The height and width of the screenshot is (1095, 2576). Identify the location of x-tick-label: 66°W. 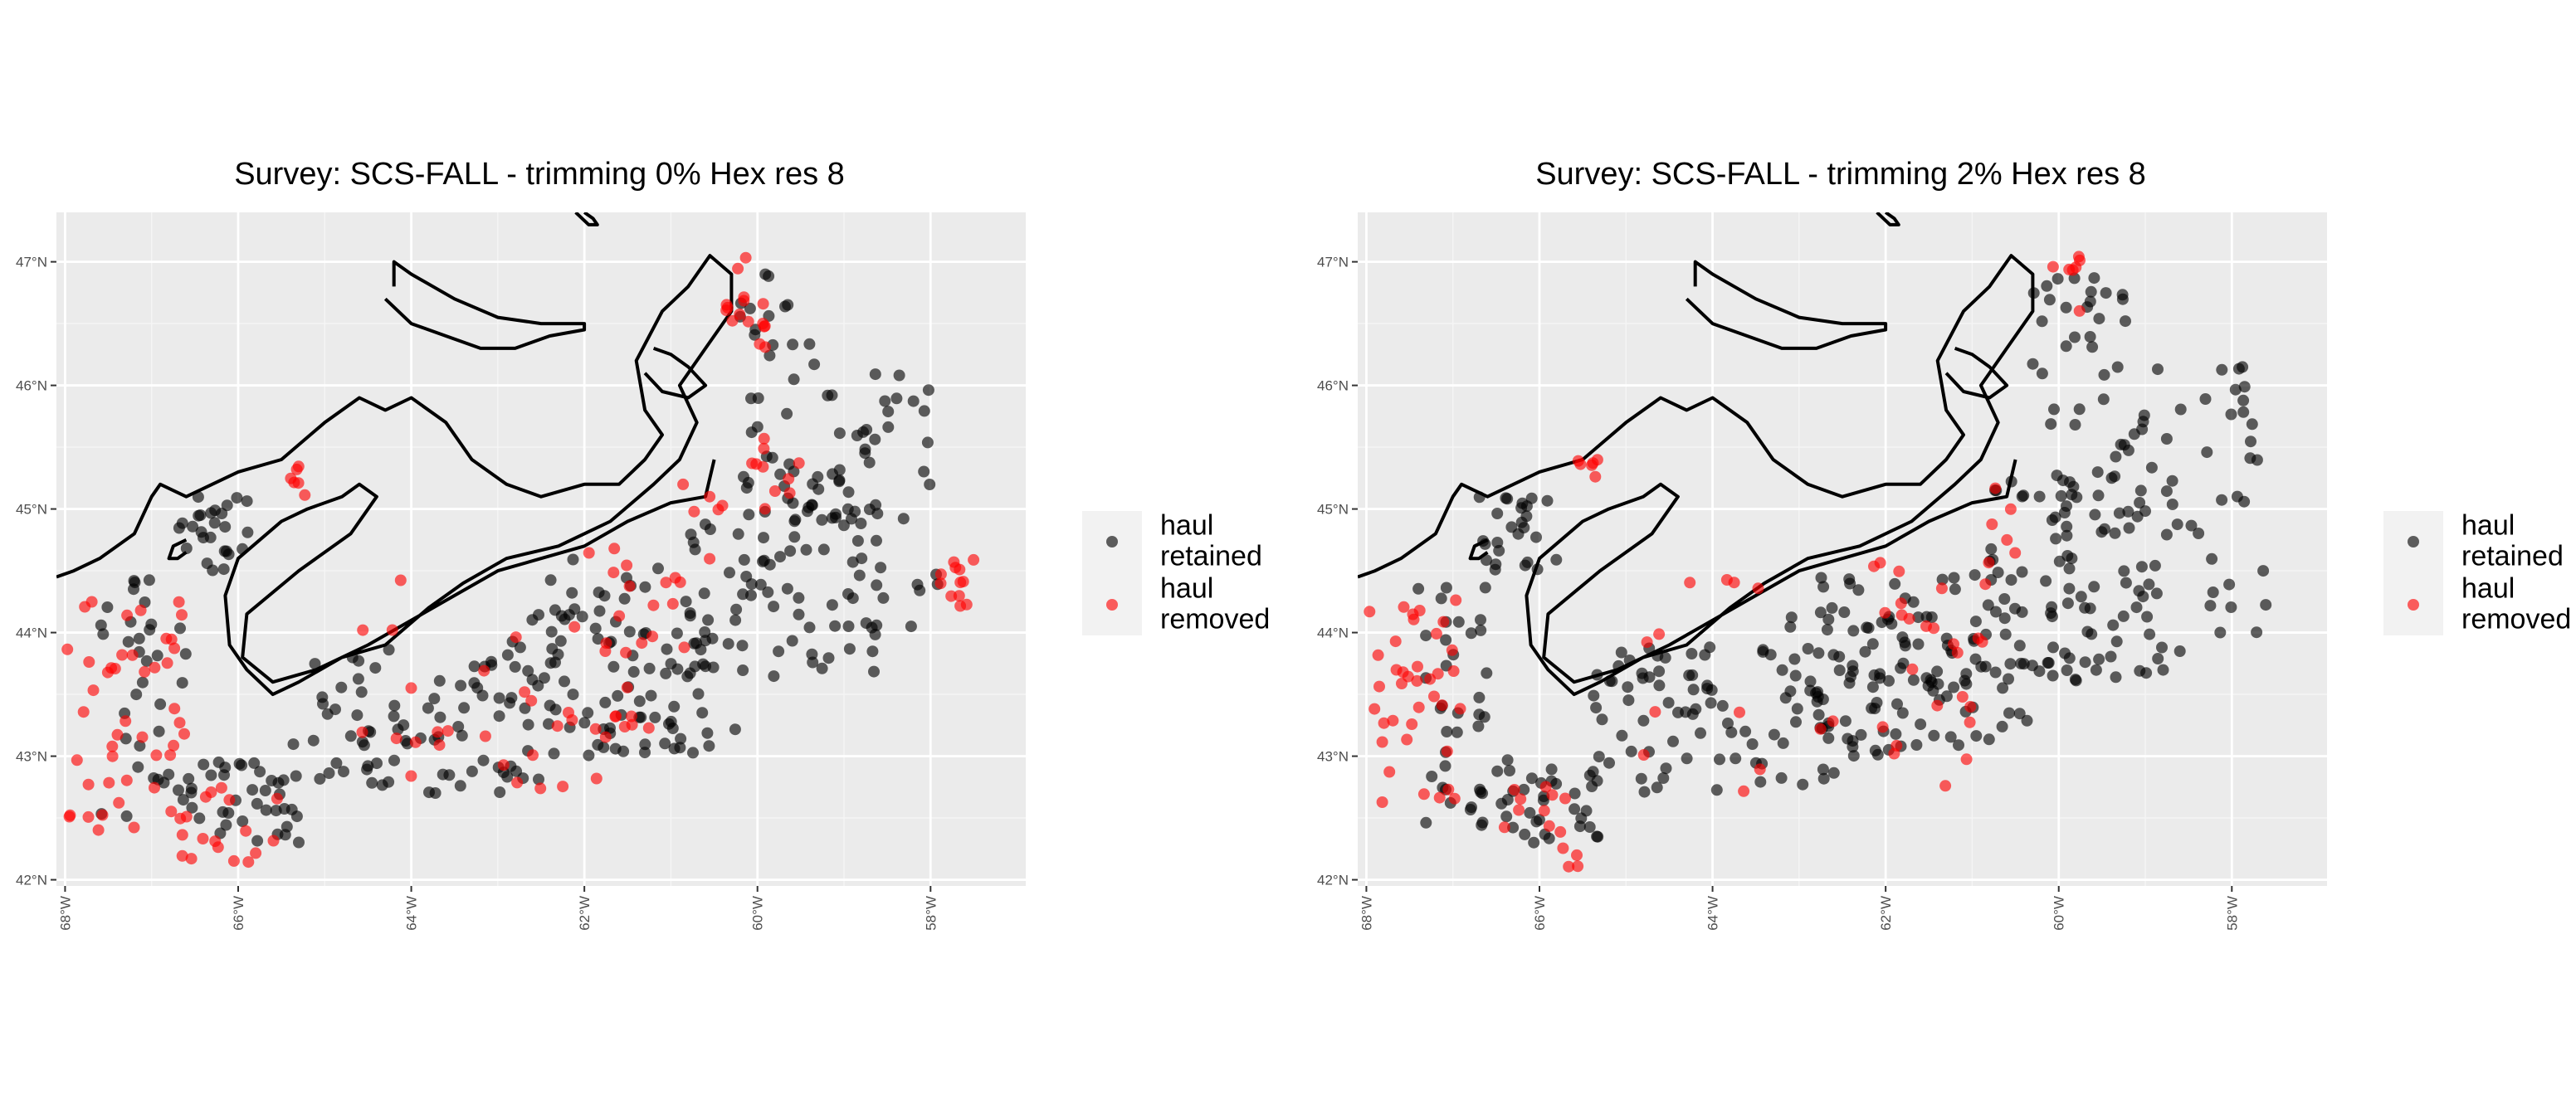
(239, 913).